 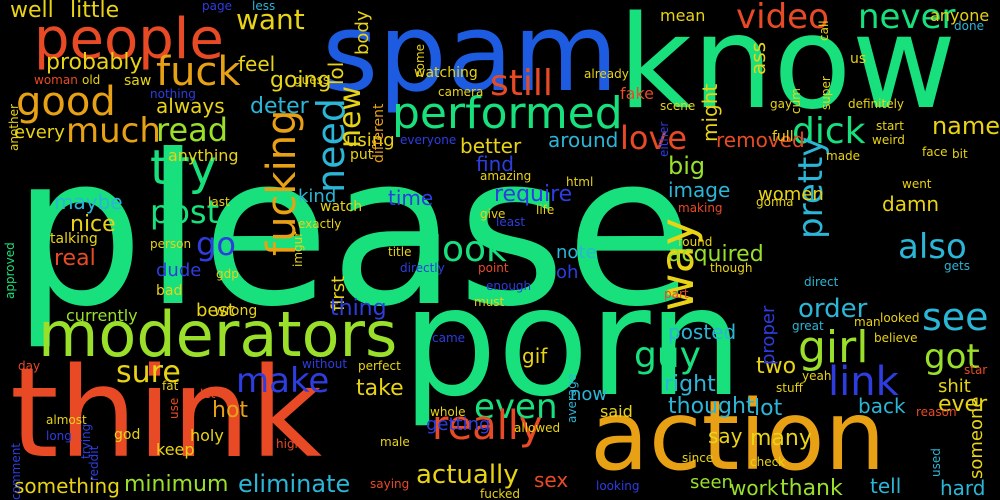 I want to click on word-us: us, so click(x=858, y=59).